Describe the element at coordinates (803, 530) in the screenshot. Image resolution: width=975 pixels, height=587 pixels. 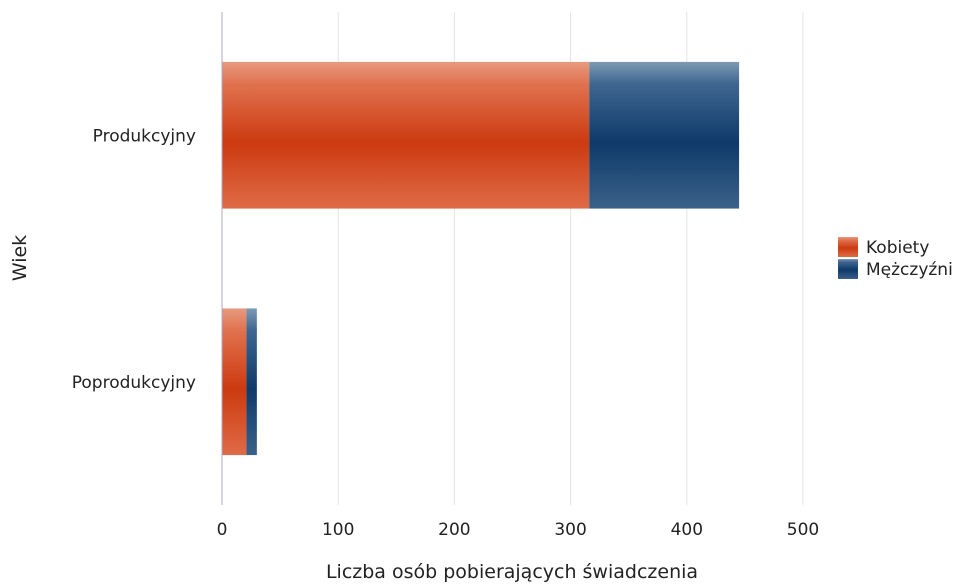
I see `x-tick-label: 500` at that location.